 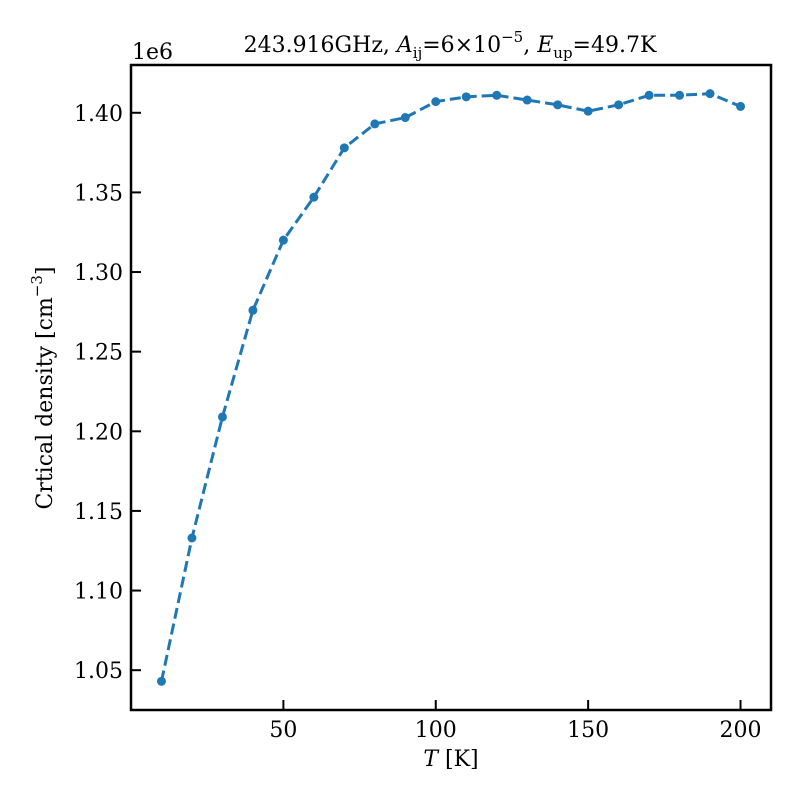 I want to click on y-offset-label: 1e6, so click(x=152, y=52).